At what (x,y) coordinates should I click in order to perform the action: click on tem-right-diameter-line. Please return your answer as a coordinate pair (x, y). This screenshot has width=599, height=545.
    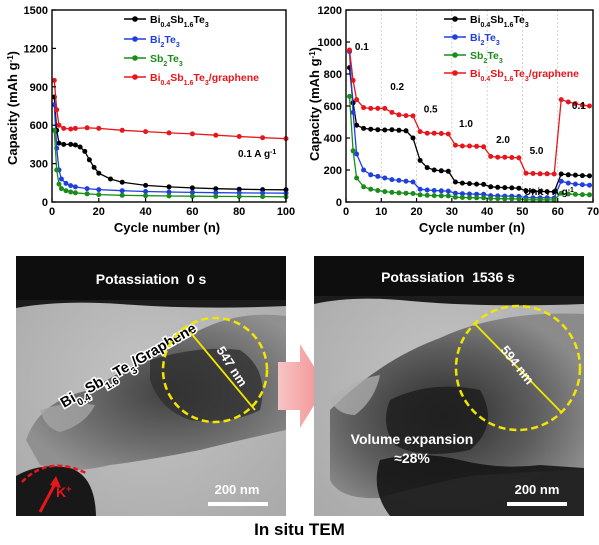
    Looking at the image, I should click on (518, 368).